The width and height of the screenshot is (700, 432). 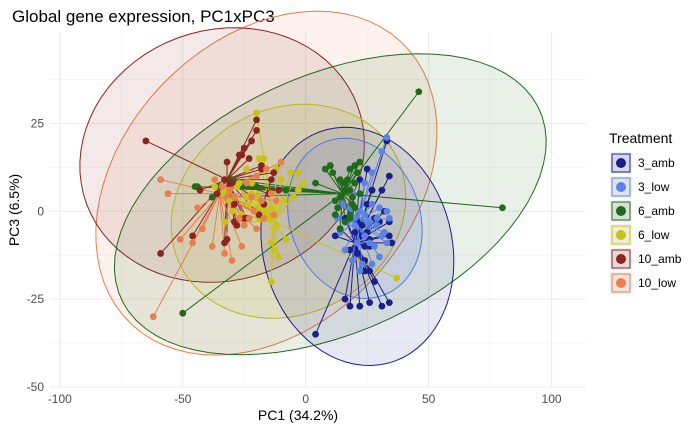 I want to click on spoke-10_amb, so click(x=238, y=169).